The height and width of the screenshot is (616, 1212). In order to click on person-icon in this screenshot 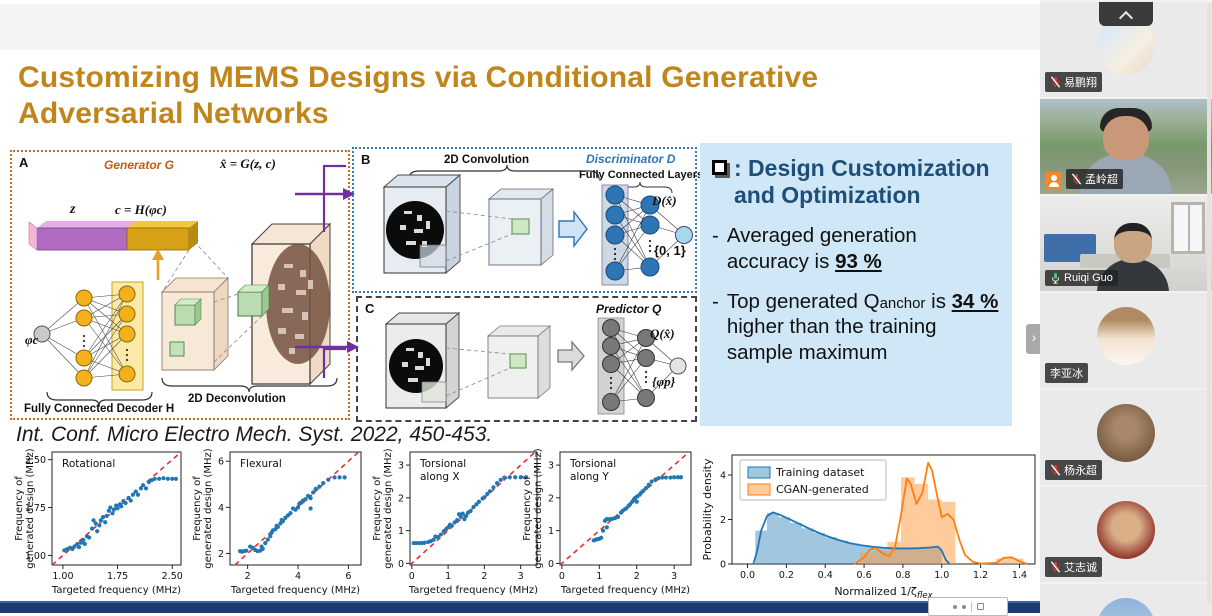, I will do `click(1053, 180)`.